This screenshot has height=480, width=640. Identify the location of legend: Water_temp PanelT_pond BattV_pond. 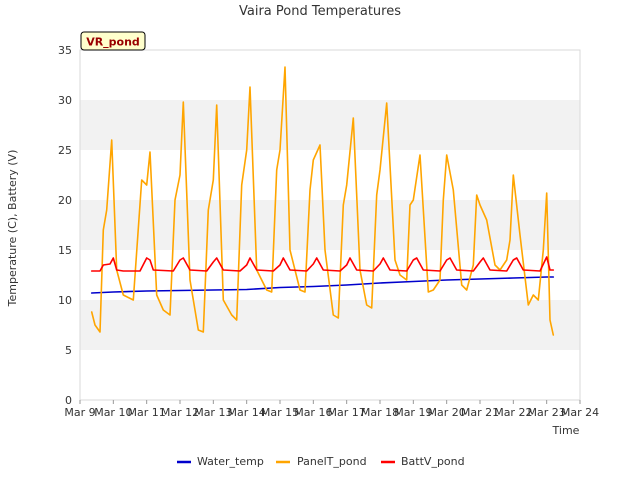
(321, 461).